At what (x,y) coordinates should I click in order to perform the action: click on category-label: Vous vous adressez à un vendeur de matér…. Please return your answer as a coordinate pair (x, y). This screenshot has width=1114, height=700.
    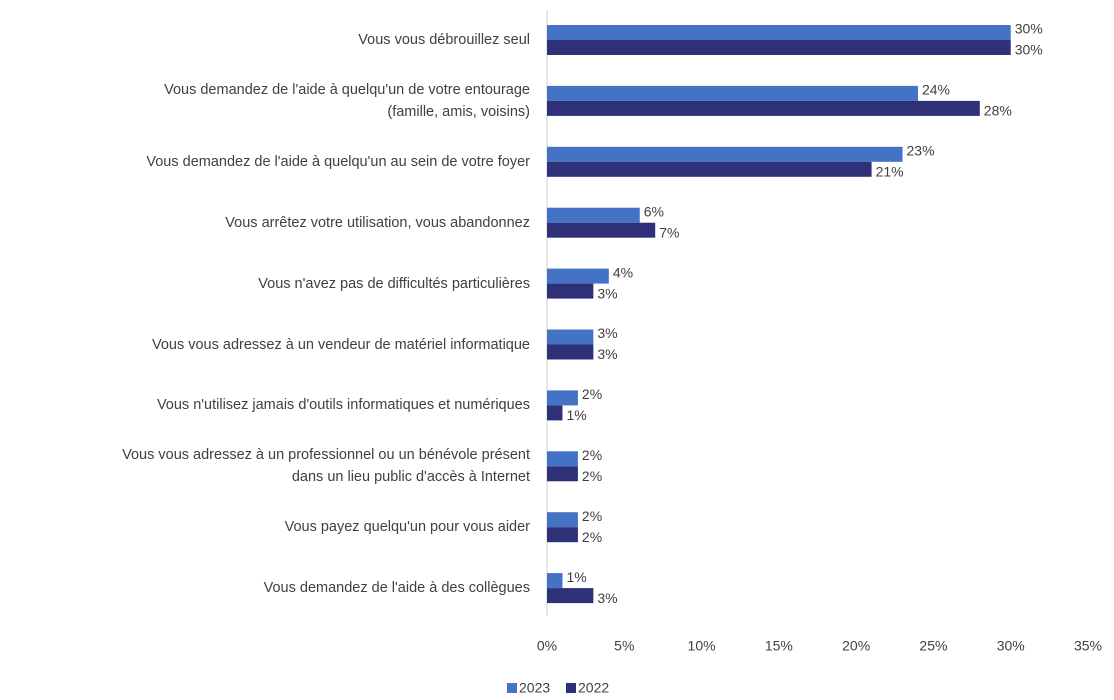
    Looking at the image, I should click on (340, 344).